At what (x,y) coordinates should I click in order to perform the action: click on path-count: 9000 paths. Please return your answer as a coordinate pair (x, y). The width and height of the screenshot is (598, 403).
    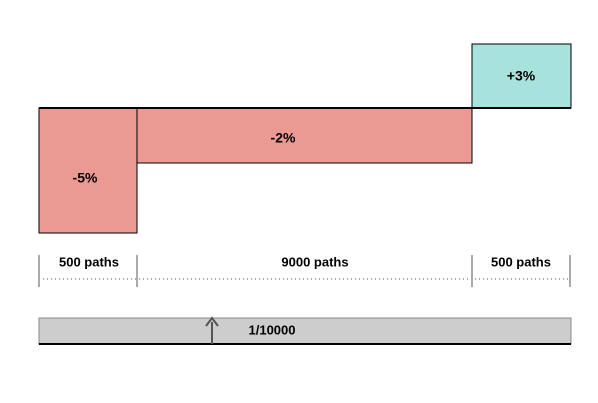
    Looking at the image, I should click on (314, 261).